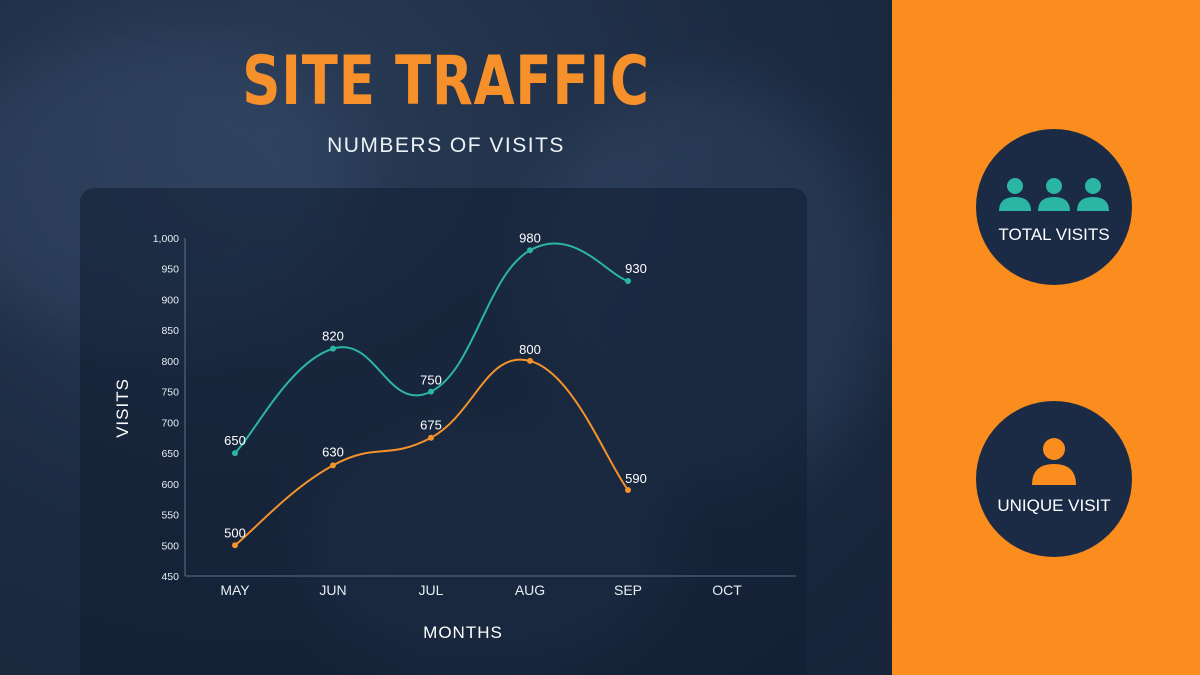  I want to click on group-people-icon, so click(1054, 194).